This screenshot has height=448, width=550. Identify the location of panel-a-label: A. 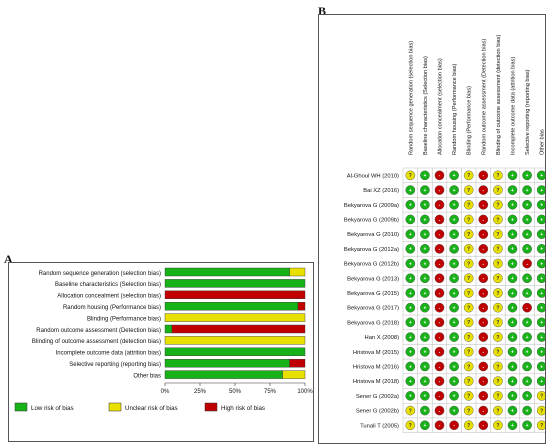
(8, 259).